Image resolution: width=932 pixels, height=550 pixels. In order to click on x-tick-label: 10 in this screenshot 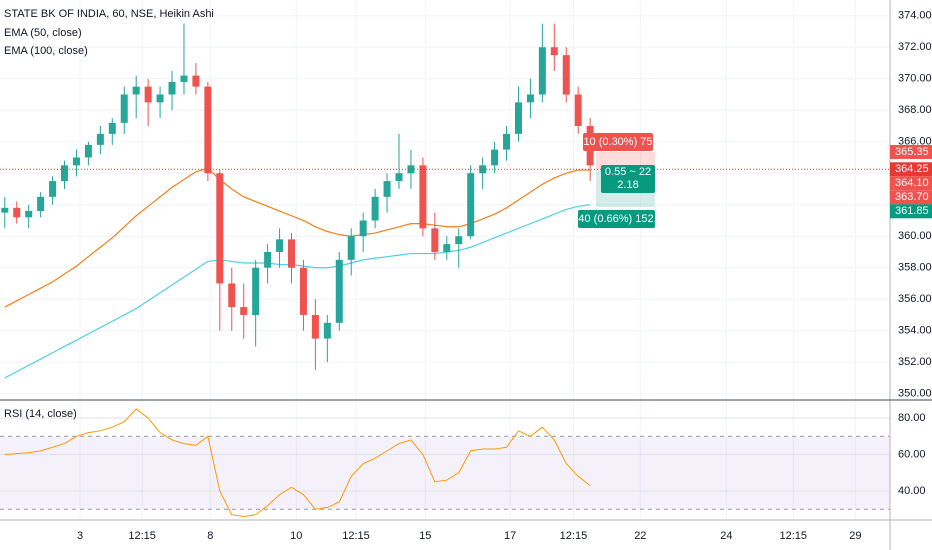, I will do `click(296, 536)`.